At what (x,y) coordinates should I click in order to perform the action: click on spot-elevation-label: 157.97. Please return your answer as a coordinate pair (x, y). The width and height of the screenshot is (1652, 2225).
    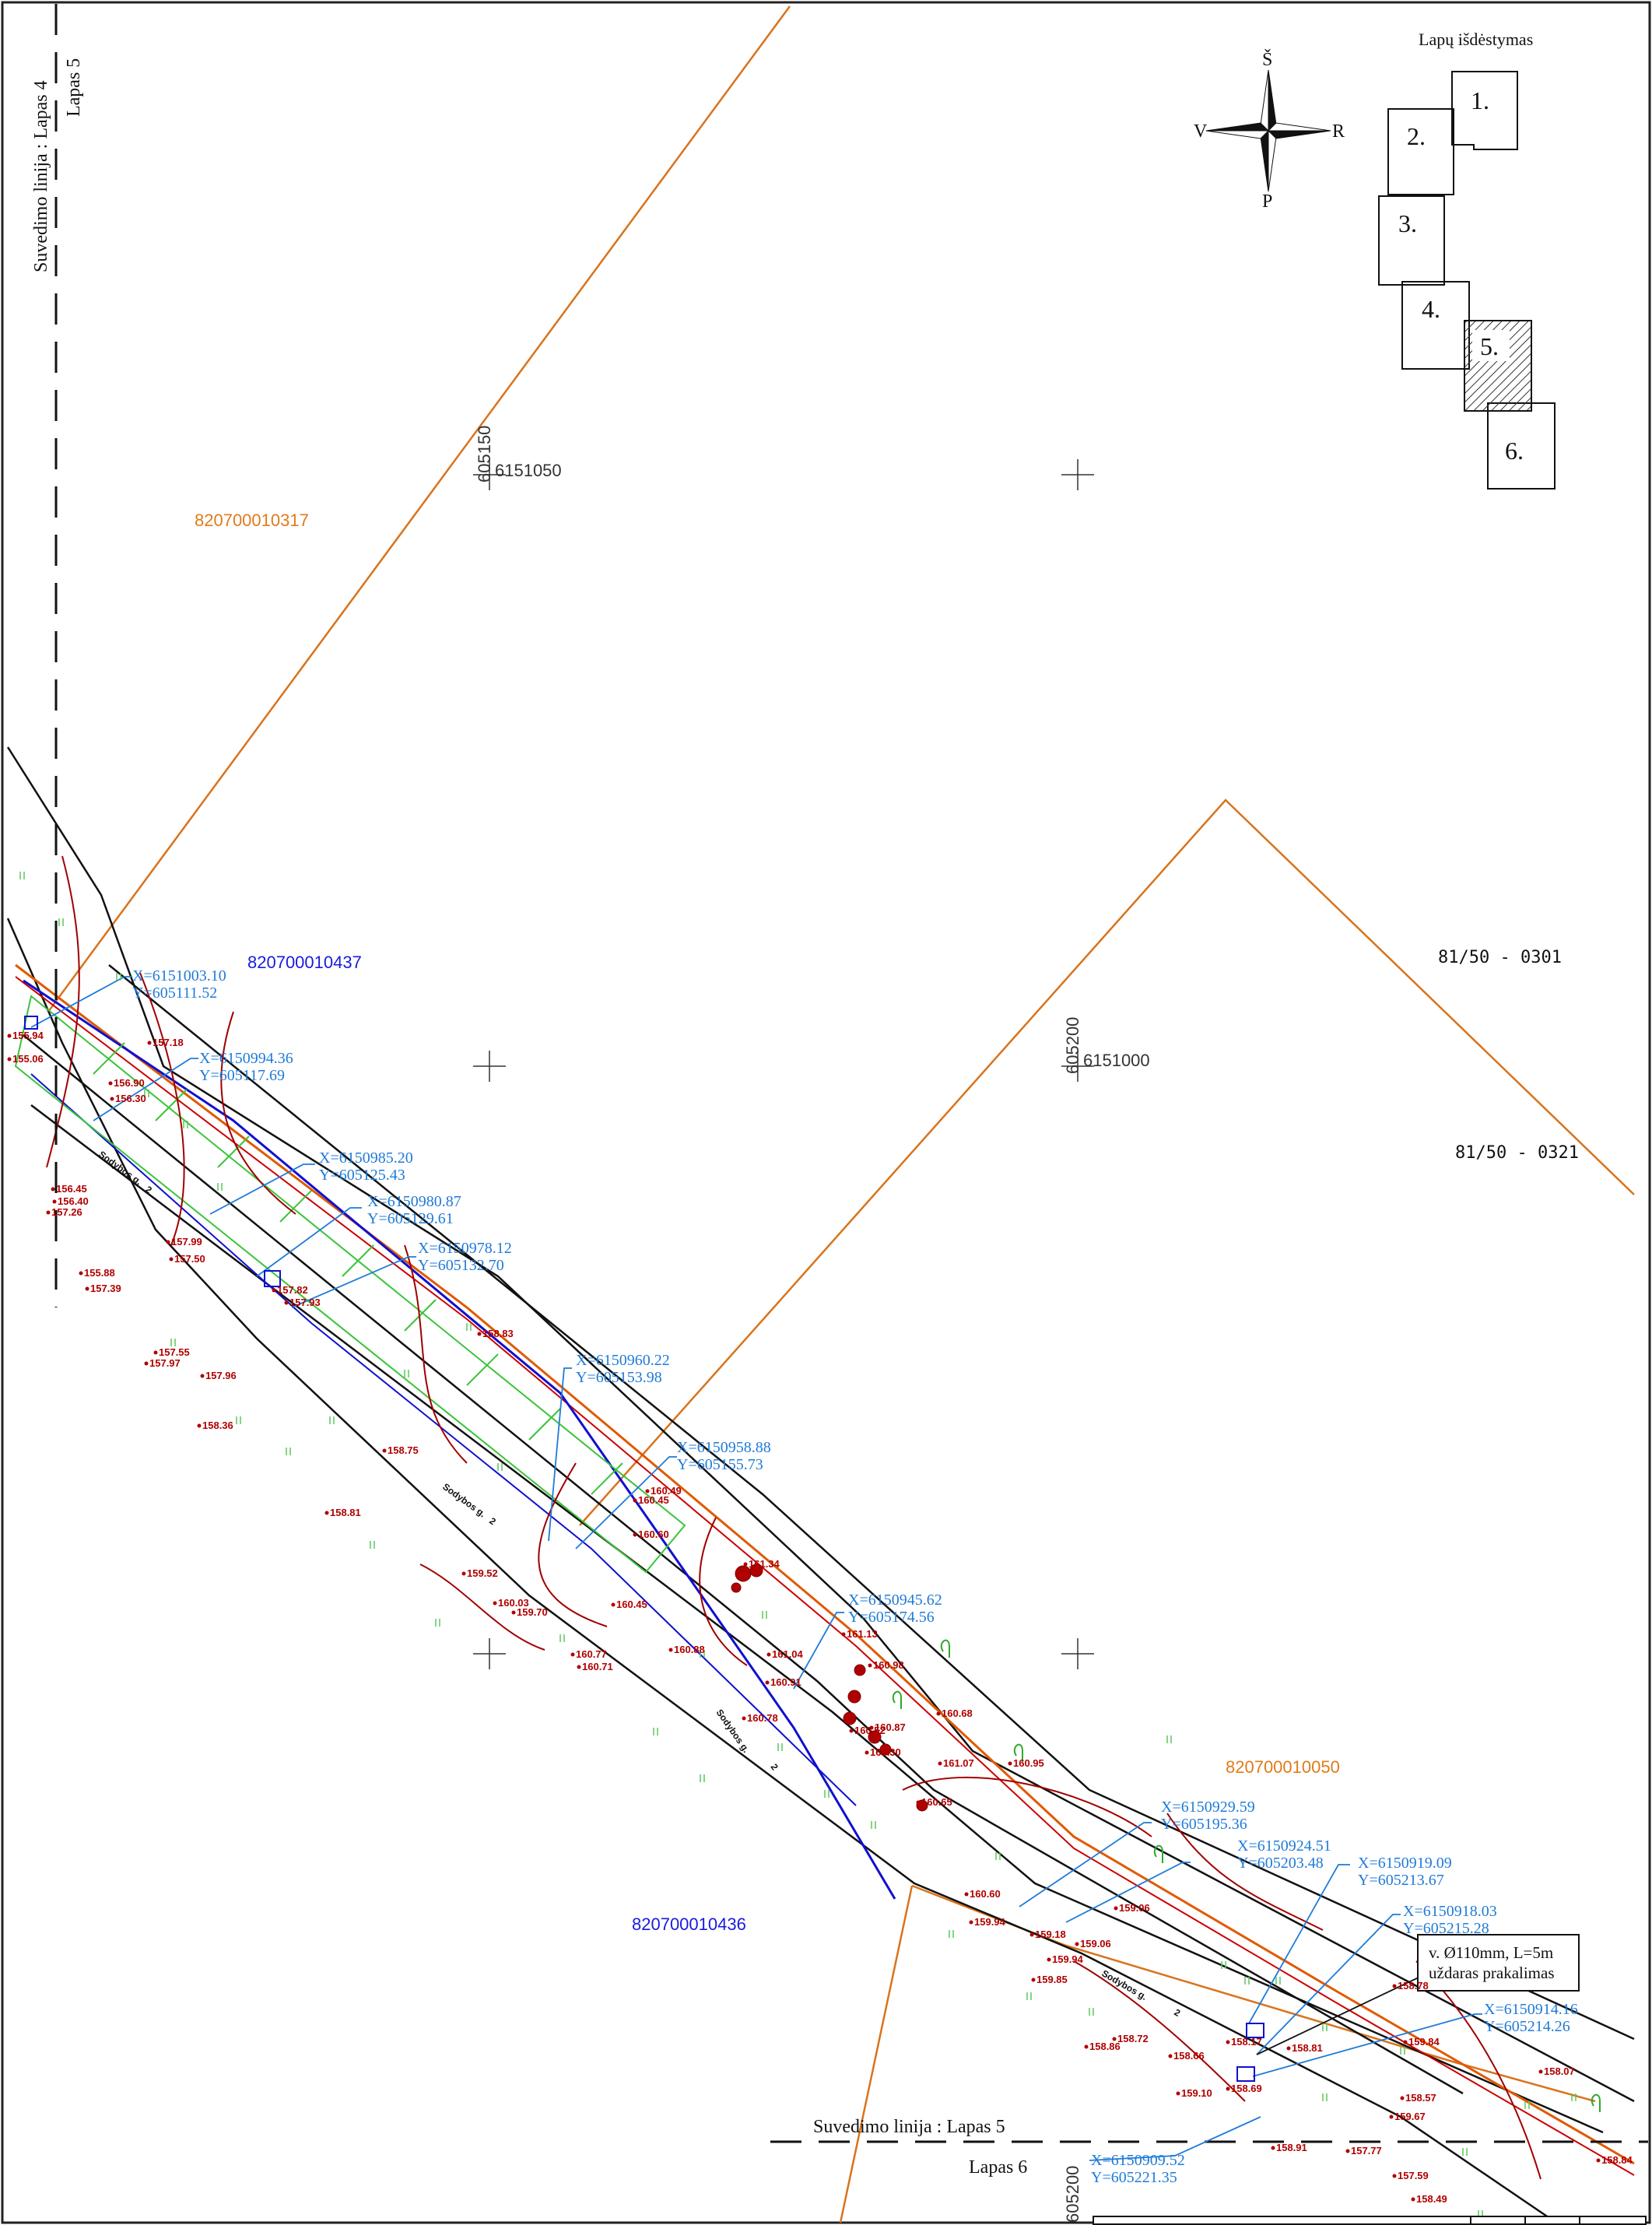
    Looking at the image, I should click on (165, 1363).